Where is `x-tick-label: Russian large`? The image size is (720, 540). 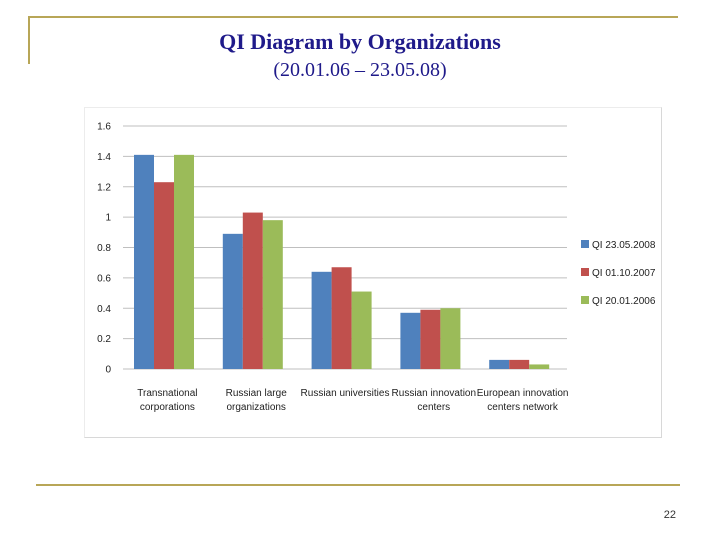 x-tick-label: Russian large is located at coordinates (257, 393).